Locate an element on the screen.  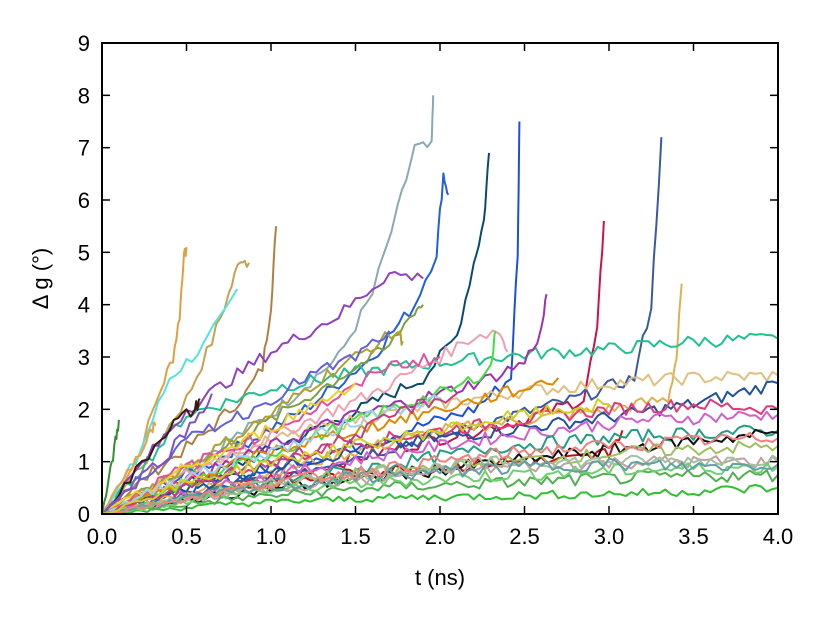
x-tick-label: 1.0 is located at coordinates (271, 536).